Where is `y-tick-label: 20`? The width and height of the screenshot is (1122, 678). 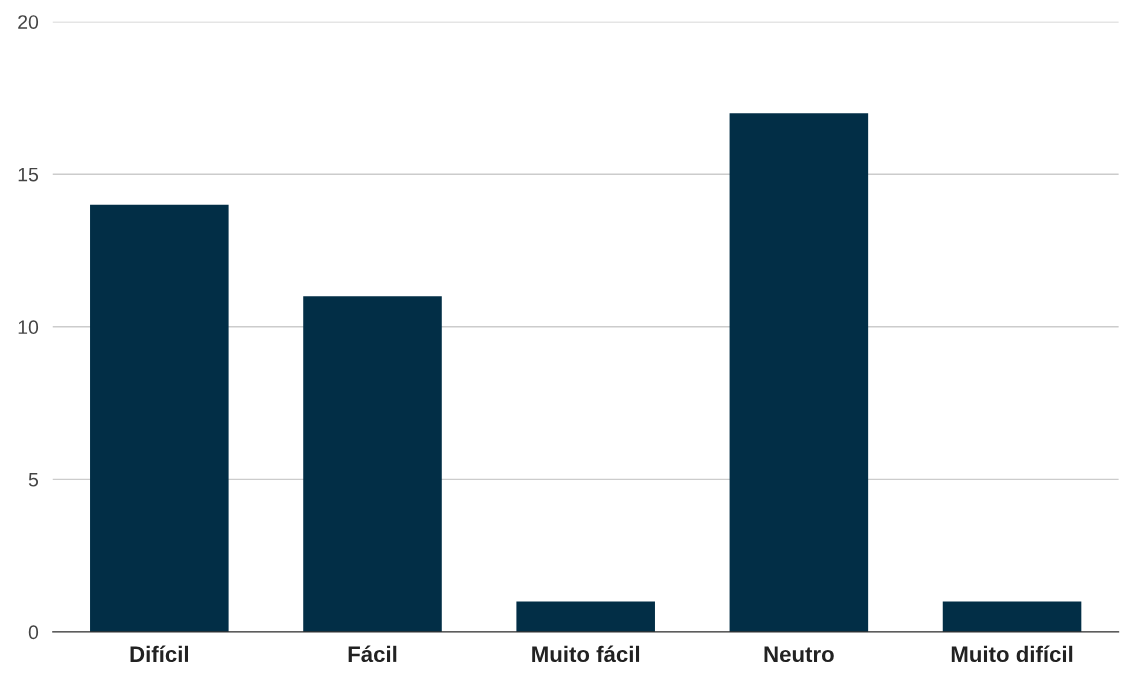
y-tick-label: 20 is located at coordinates (28, 22).